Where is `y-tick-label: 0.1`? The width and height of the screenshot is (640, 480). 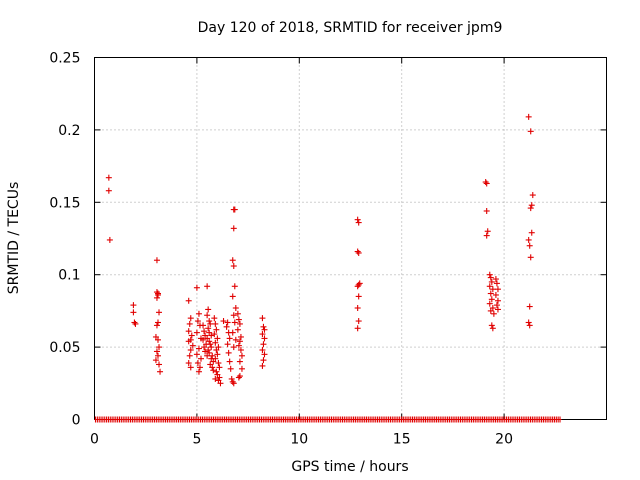
y-tick-label: 0.1 is located at coordinates (69, 276).